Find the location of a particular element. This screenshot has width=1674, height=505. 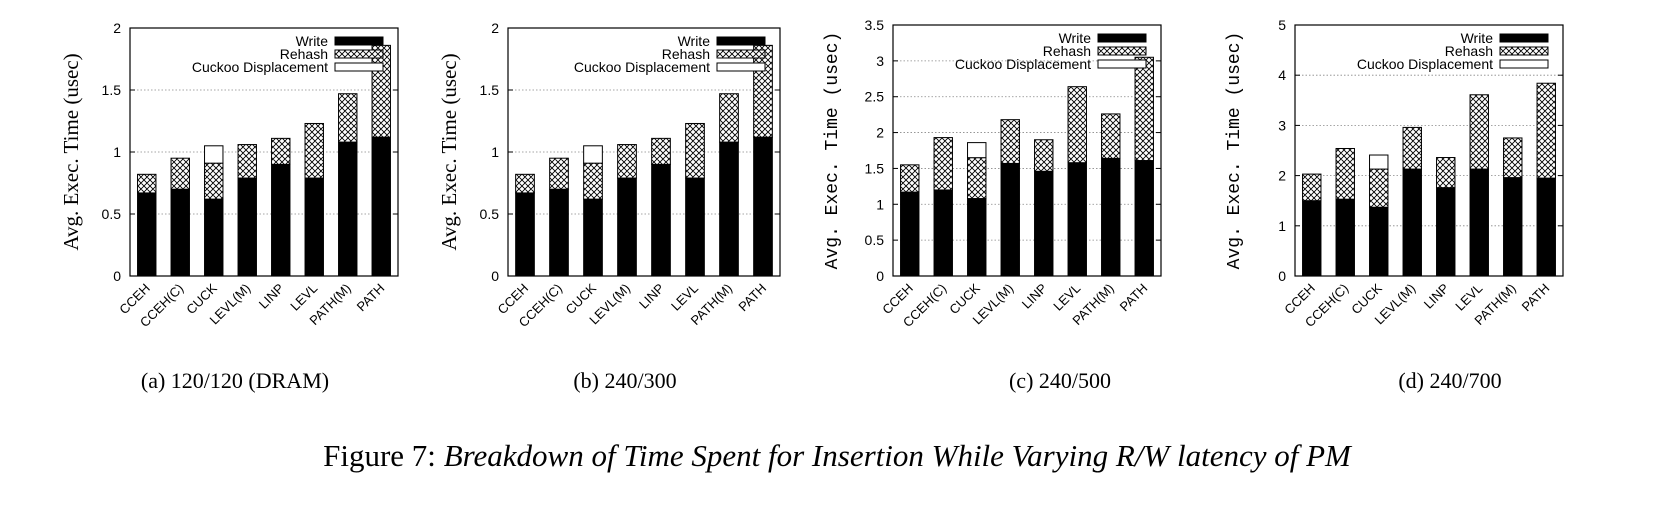

subcaption-b: (b) 240/300 is located at coordinates (625, 380).